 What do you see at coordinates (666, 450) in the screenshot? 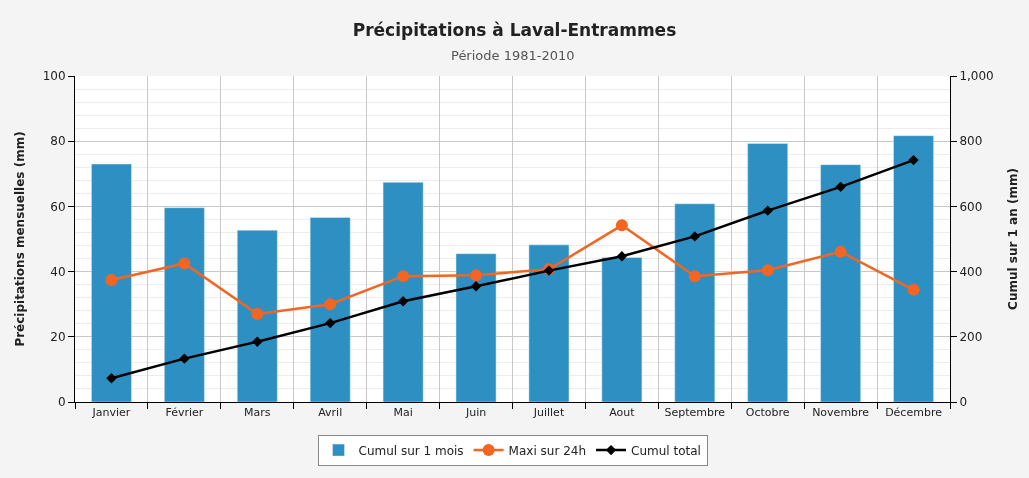
I see `legend-label: Cumul total` at bounding box center [666, 450].